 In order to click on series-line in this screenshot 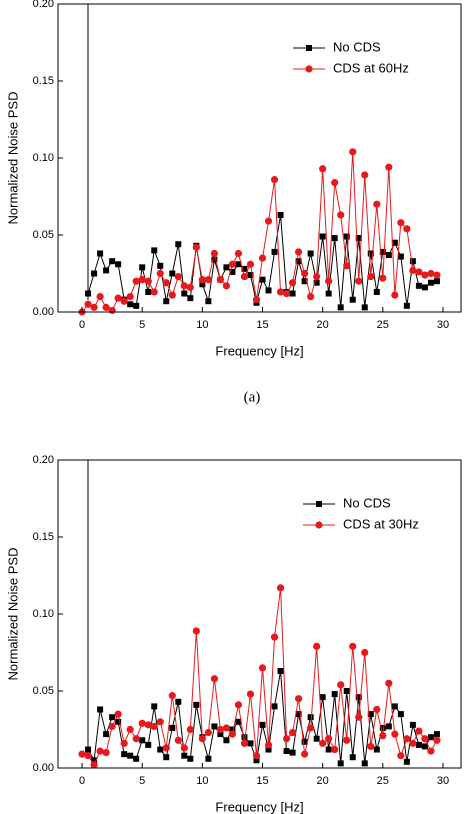, I will do `click(259, 232)`.